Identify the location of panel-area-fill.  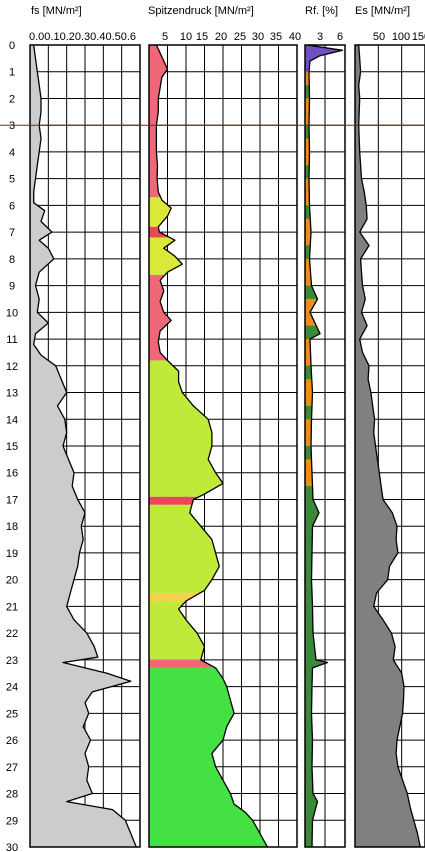
(388, 446).